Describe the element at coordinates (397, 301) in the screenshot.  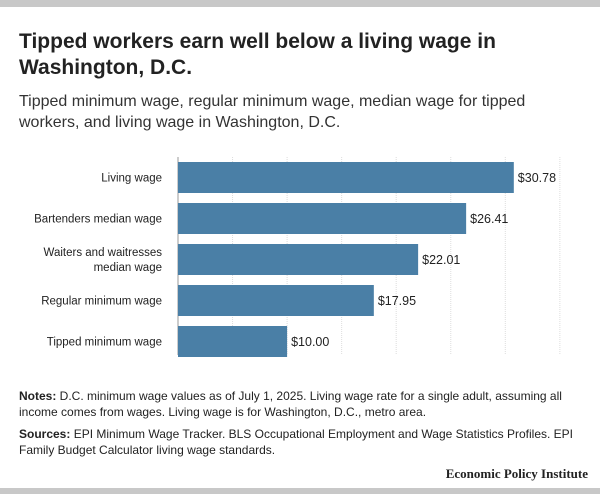
I see `data-label: $17.95` at that location.